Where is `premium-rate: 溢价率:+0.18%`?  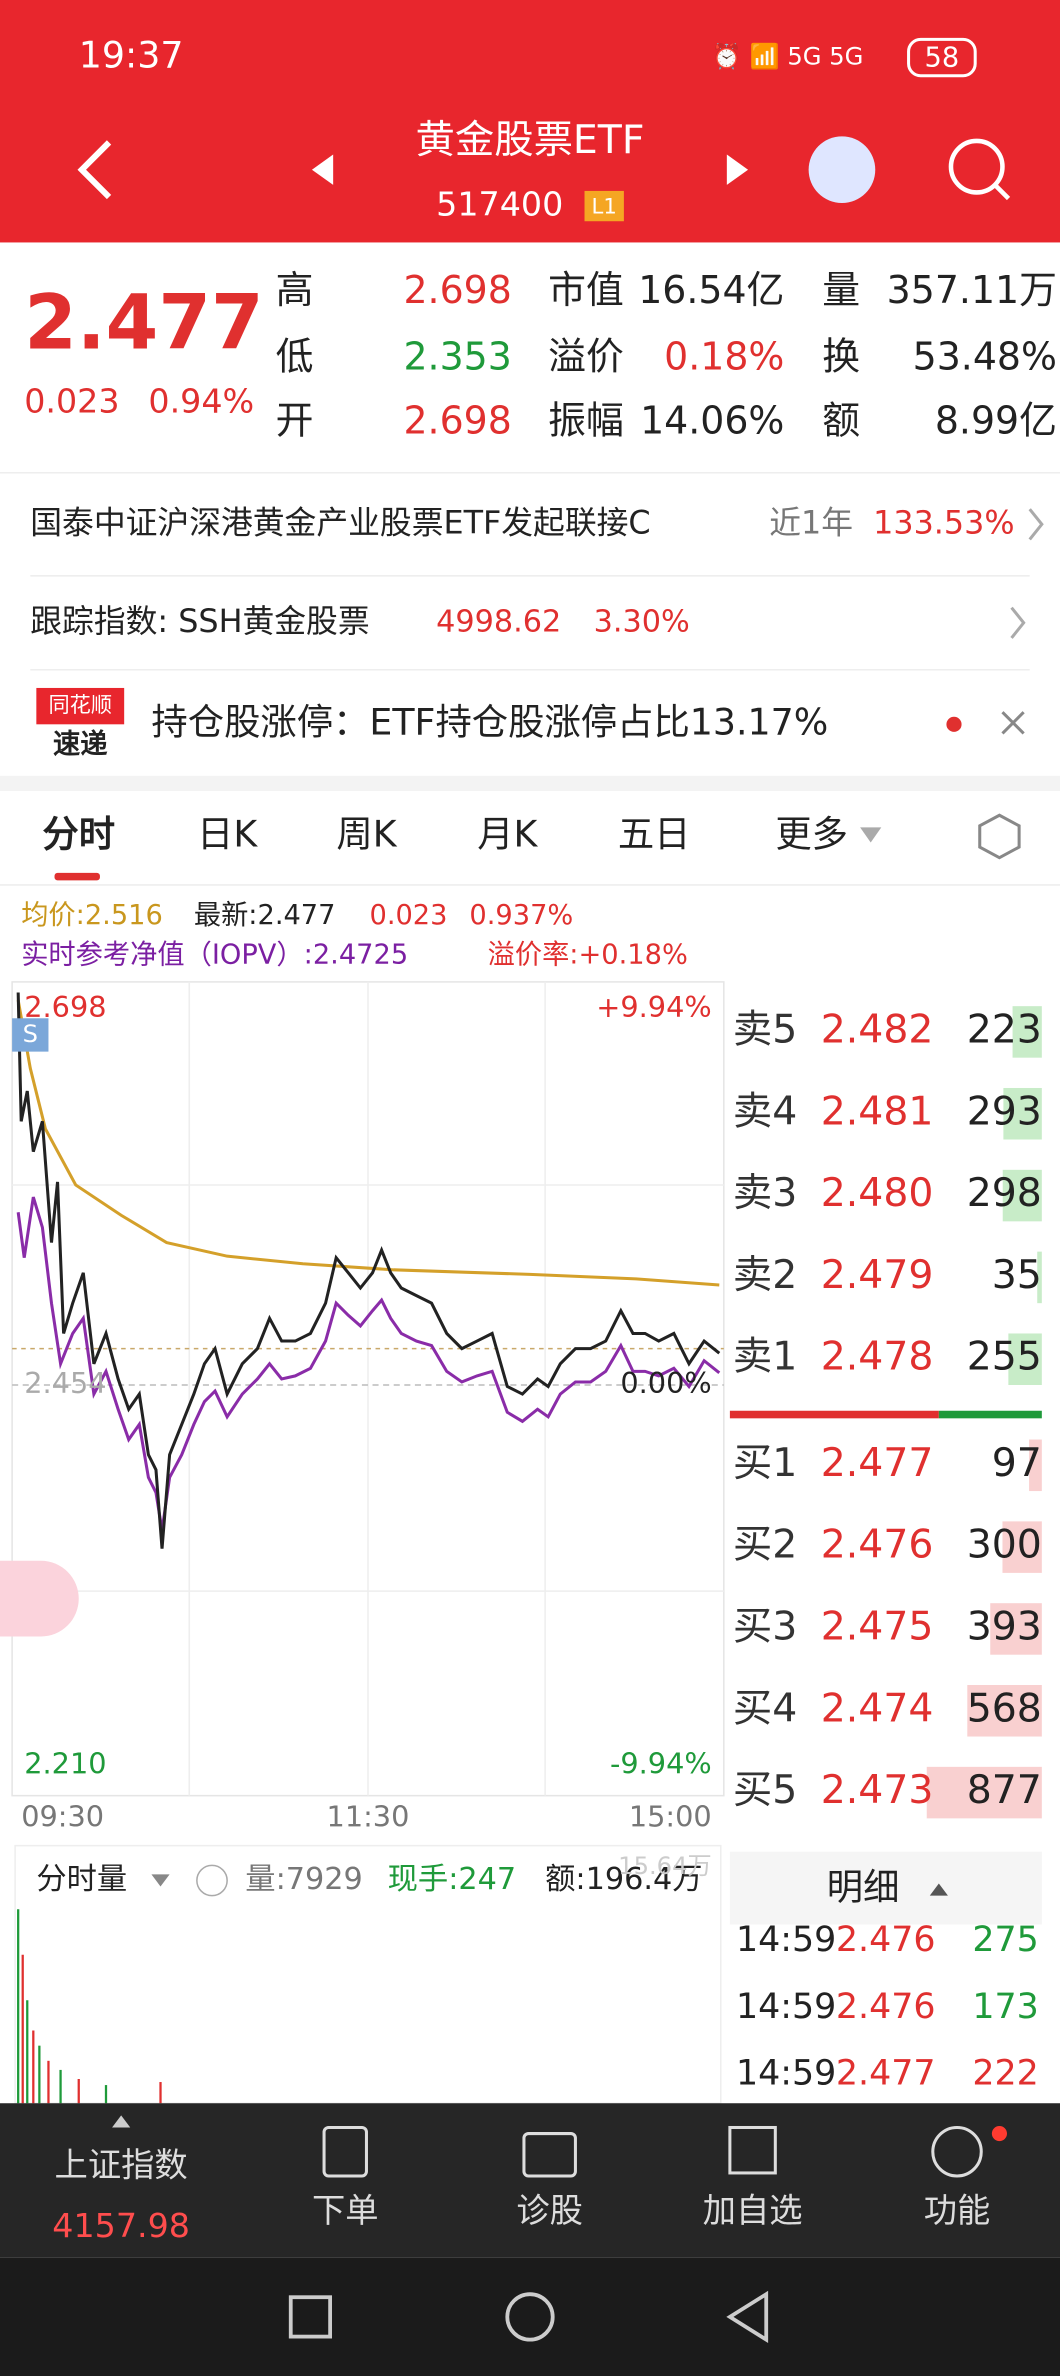 premium-rate: 溢价率:+0.18% is located at coordinates (588, 955).